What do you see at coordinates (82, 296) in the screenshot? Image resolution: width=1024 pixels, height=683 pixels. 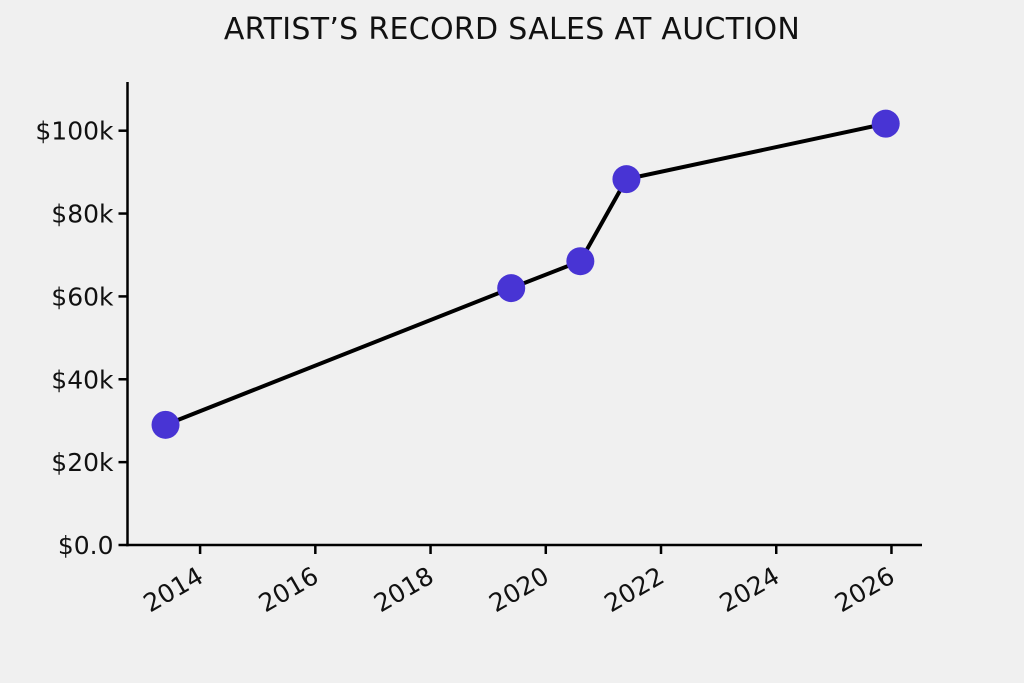 I see `y-tick-label: $60k` at bounding box center [82, 296].